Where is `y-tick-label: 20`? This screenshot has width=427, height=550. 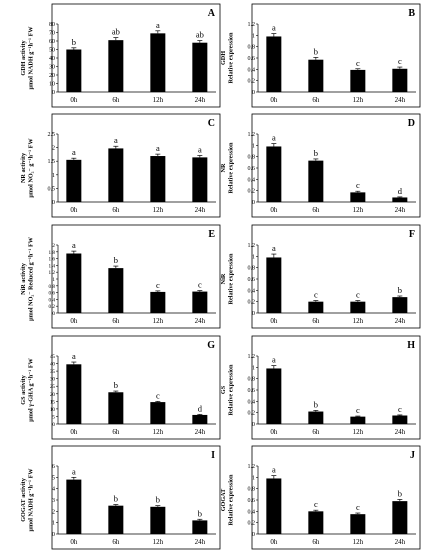 y-tick-label: 20 is located at coordinates (53, 395).